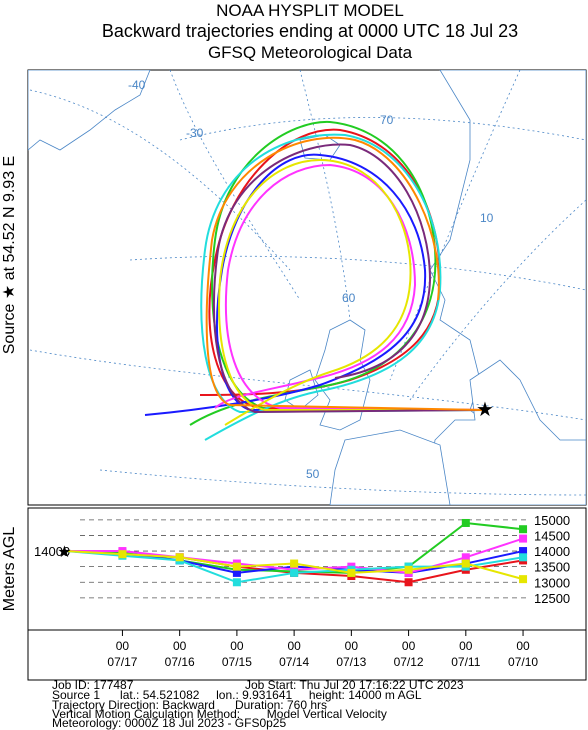  I want to click on title-3: GFSQ Meteorological Data, so click(310, 52).